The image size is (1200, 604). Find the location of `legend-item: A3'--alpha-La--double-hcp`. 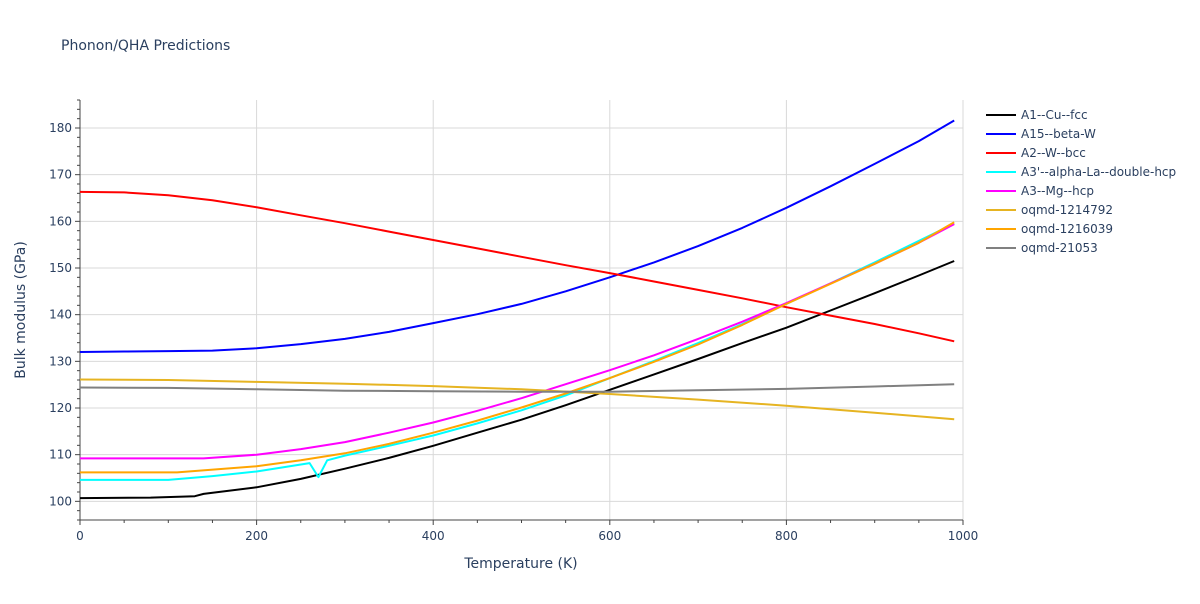

legend-item: A3'--alpha-La--double-hcp is located at coordinates (1081, 172).